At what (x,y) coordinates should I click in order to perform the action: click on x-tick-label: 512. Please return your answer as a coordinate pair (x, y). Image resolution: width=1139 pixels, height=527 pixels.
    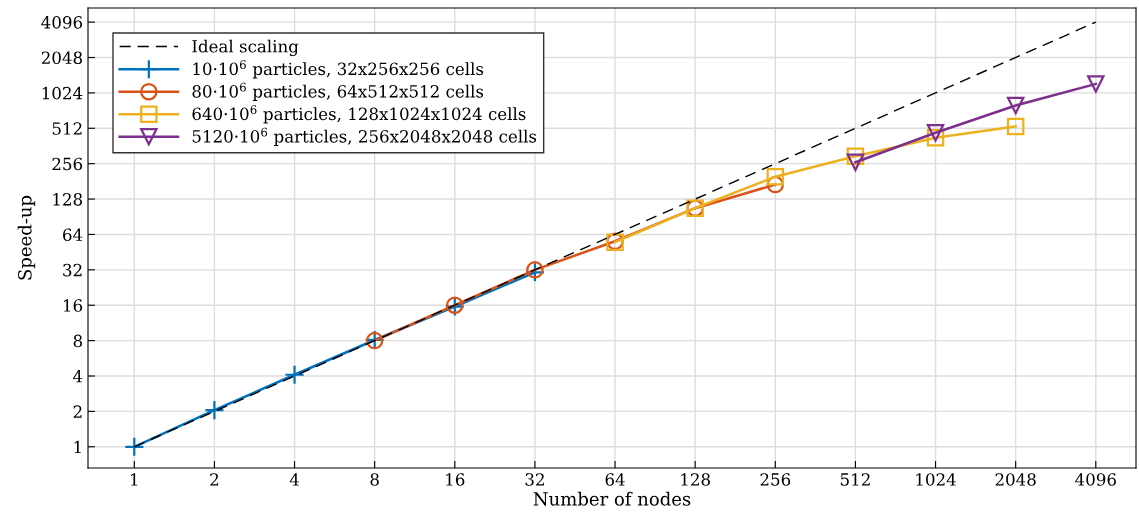
    Looking at the image, I should click on (855, 479).